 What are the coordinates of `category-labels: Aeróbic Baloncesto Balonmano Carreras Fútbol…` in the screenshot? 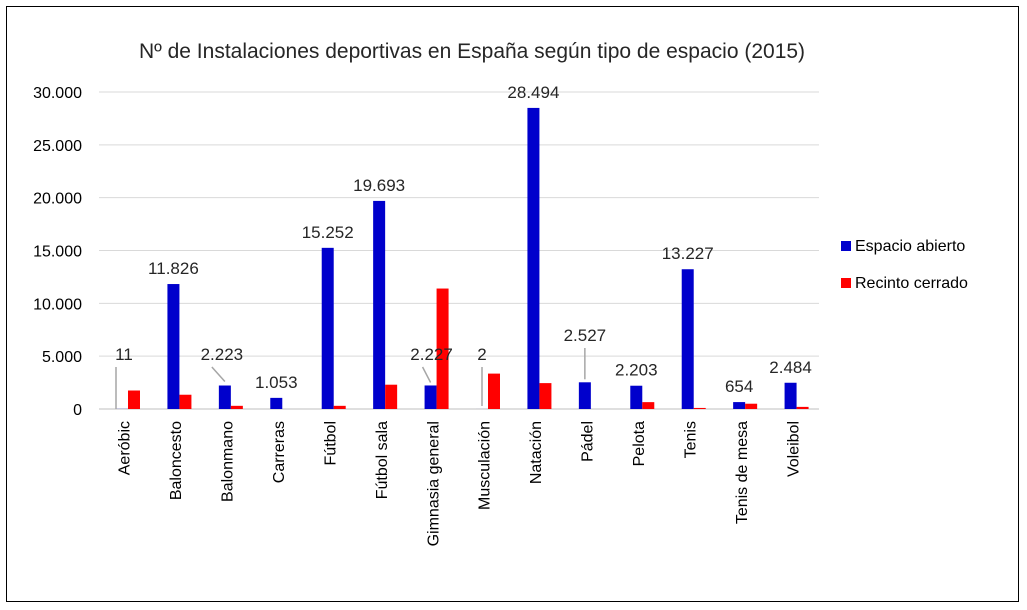 It's located at (460, 484).